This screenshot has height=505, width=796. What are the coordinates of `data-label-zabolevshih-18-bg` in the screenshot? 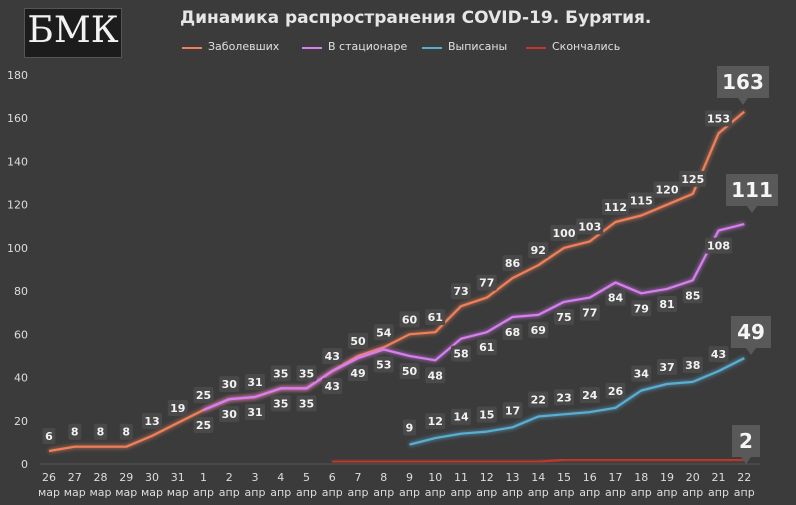 It's located at (512, 263).